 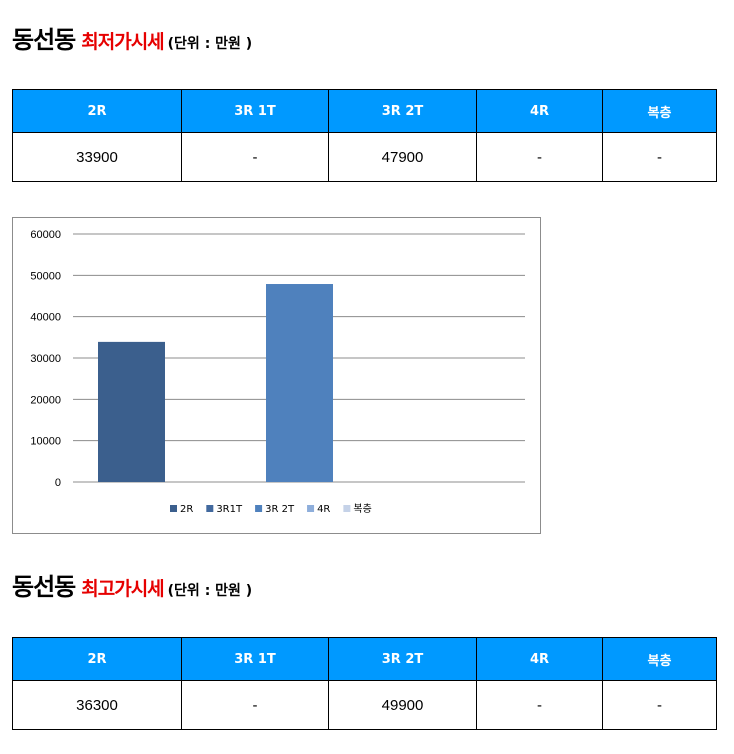 I want to click on price-table-low: 2R 3R 1T 3R 2T 4R 복층 33900 - 47900 - -, so click(x=364, y=135).